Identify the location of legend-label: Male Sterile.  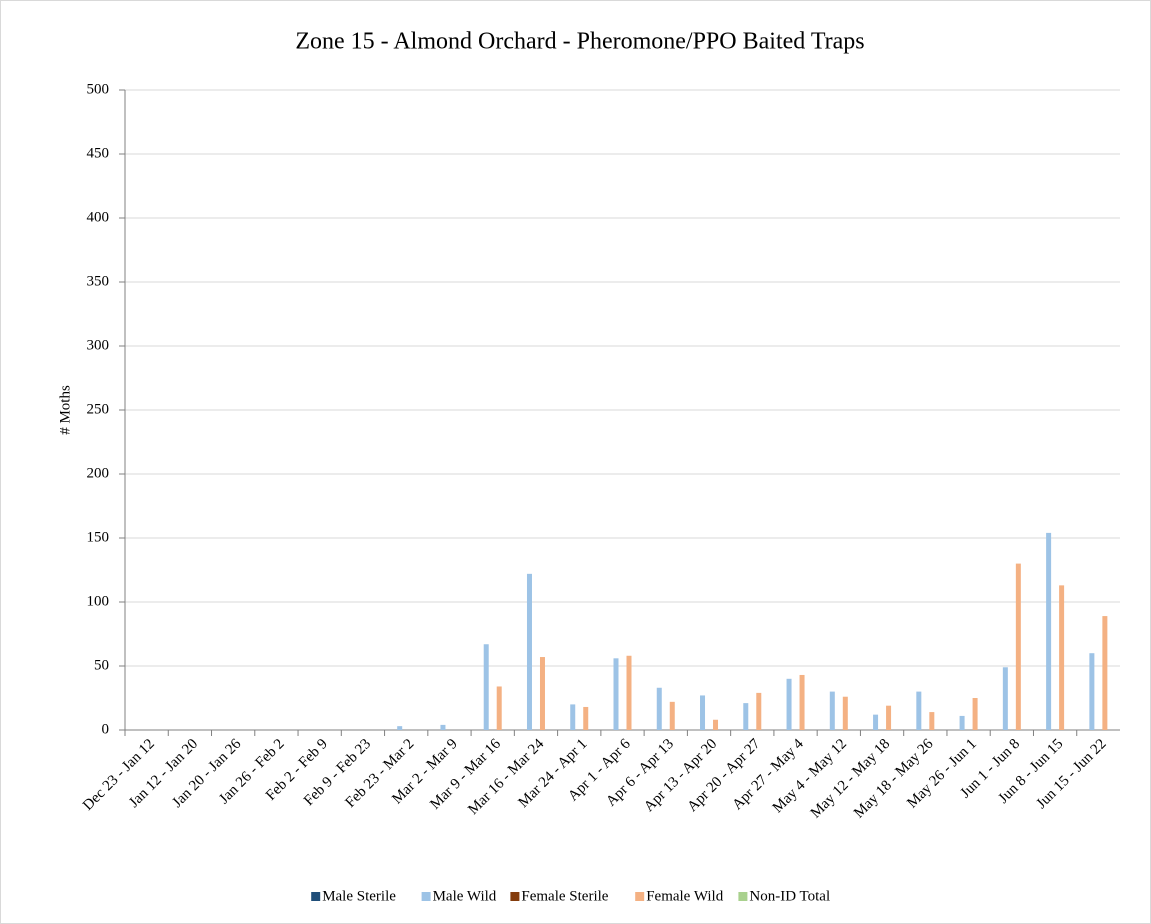
(359, 896).